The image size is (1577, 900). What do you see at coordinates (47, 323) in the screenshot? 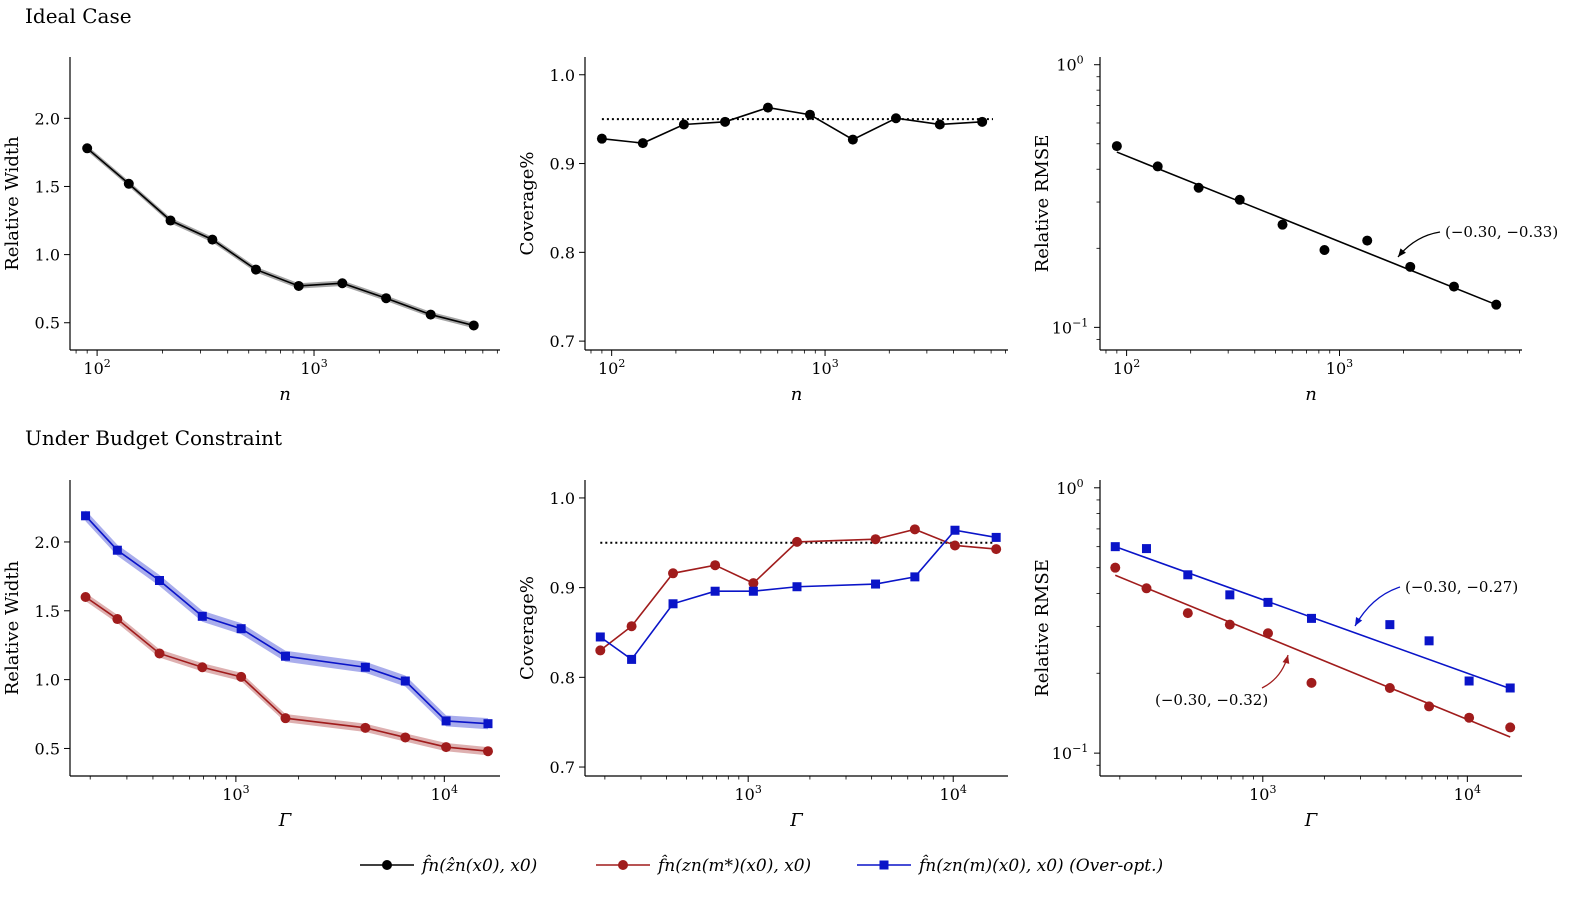
I see `y-tick-label: 0.5` at bounding box center [47, 323].